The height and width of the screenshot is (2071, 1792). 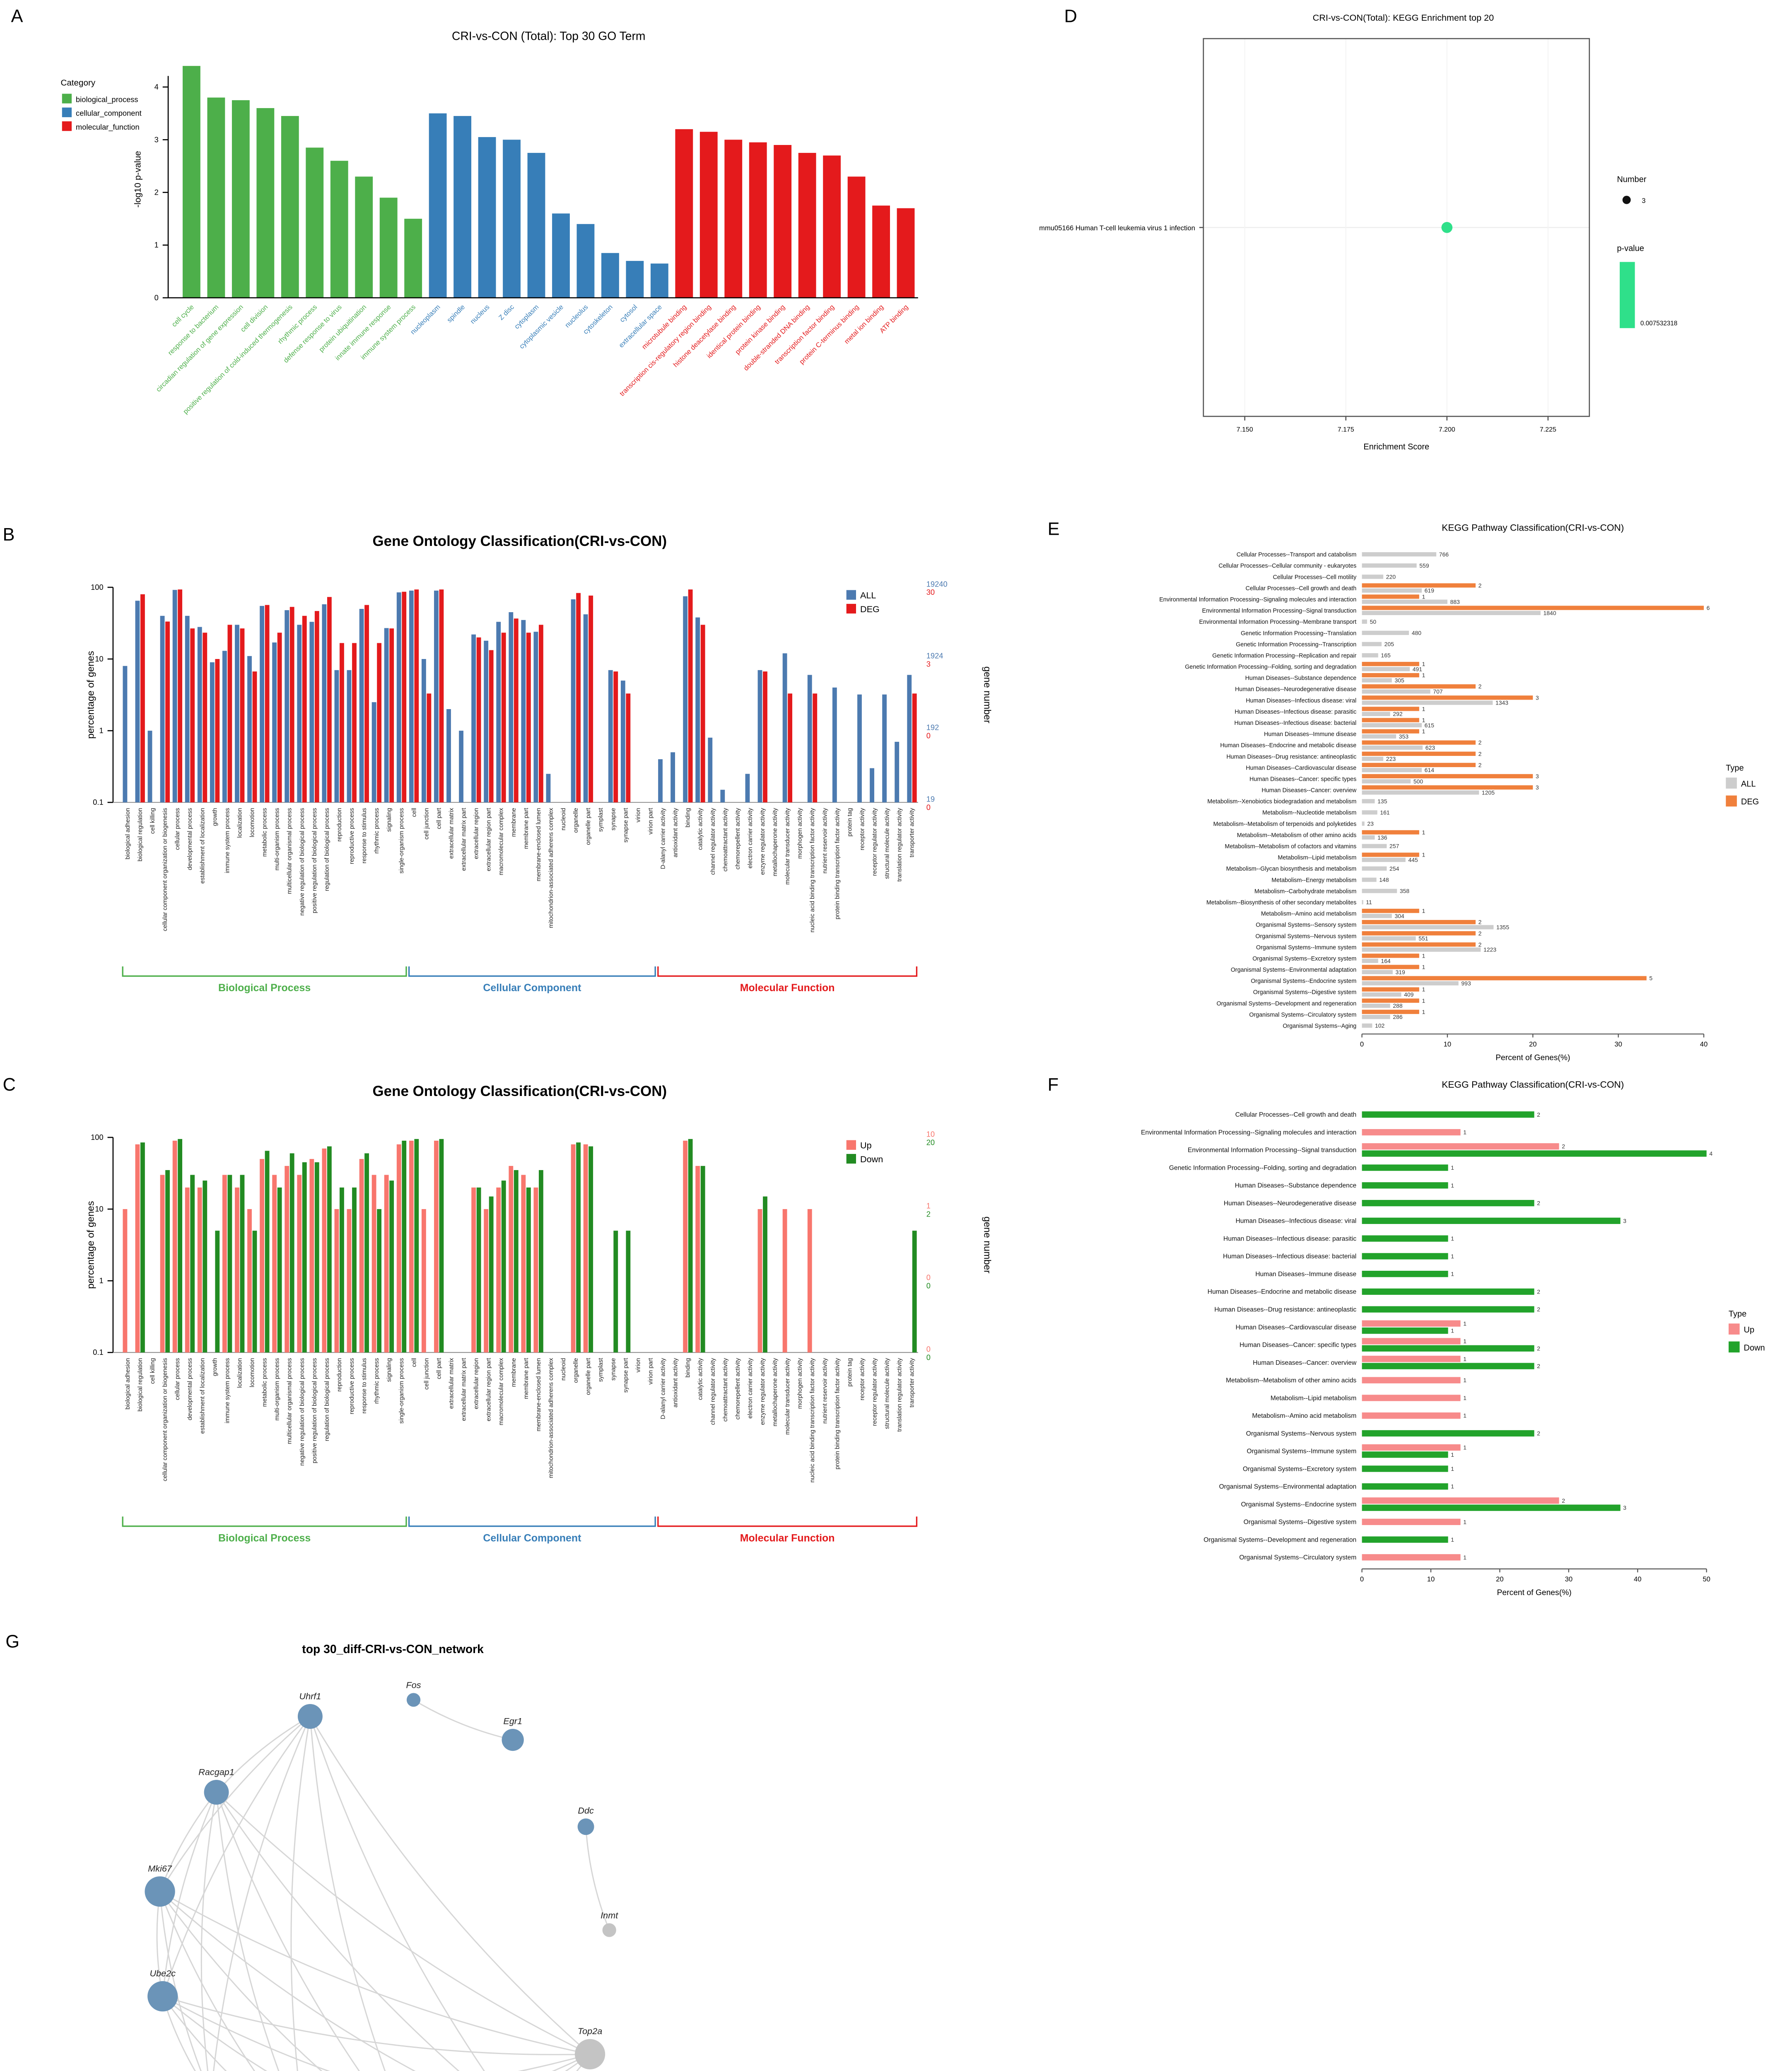 What do you see at coordinates (787, 846) in the screenshot?
I see `svg-text: molecular transducer activity` at bounding box center [787, 846].